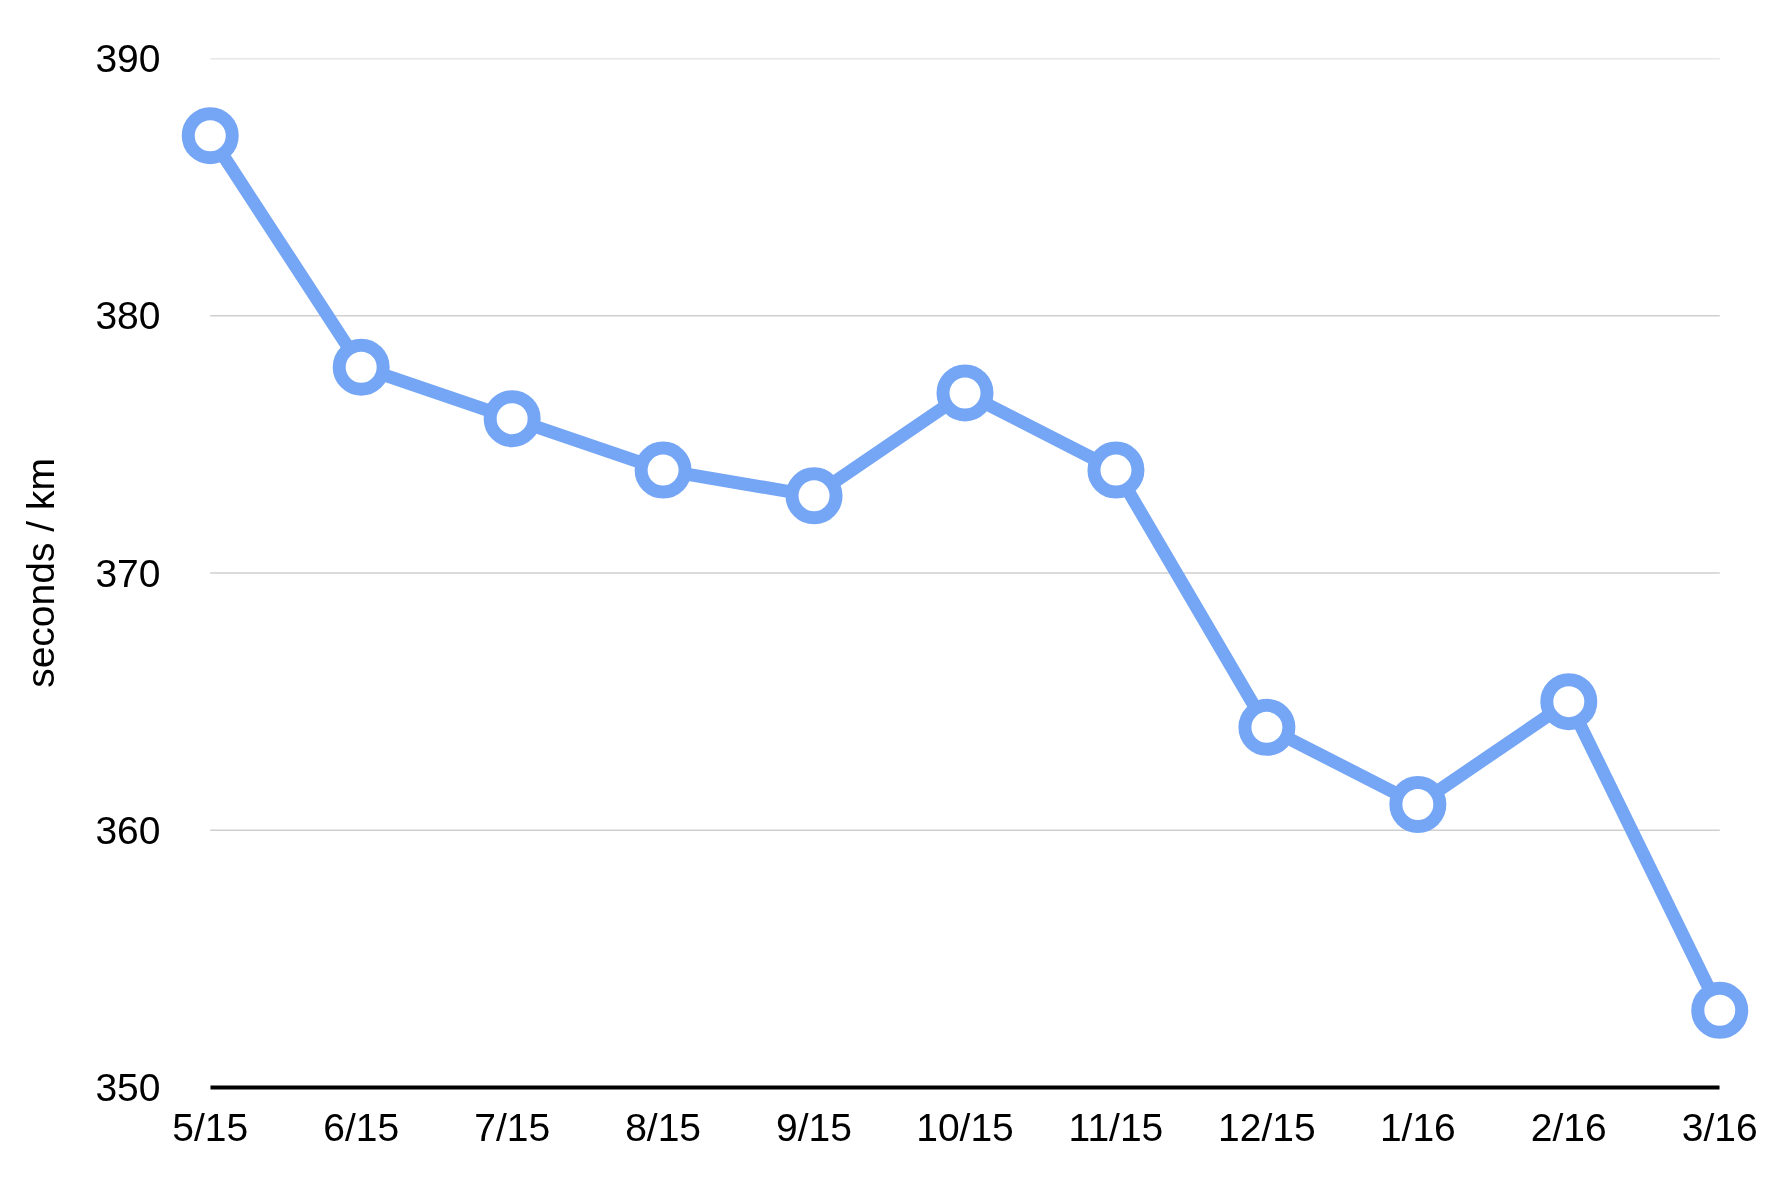 The image size is (1790, 1189). What do you see at coordinates (1568, 1127) in the screenshot?
I see `x-tick-label: 2/16` at bounding box center [1568, 1127].